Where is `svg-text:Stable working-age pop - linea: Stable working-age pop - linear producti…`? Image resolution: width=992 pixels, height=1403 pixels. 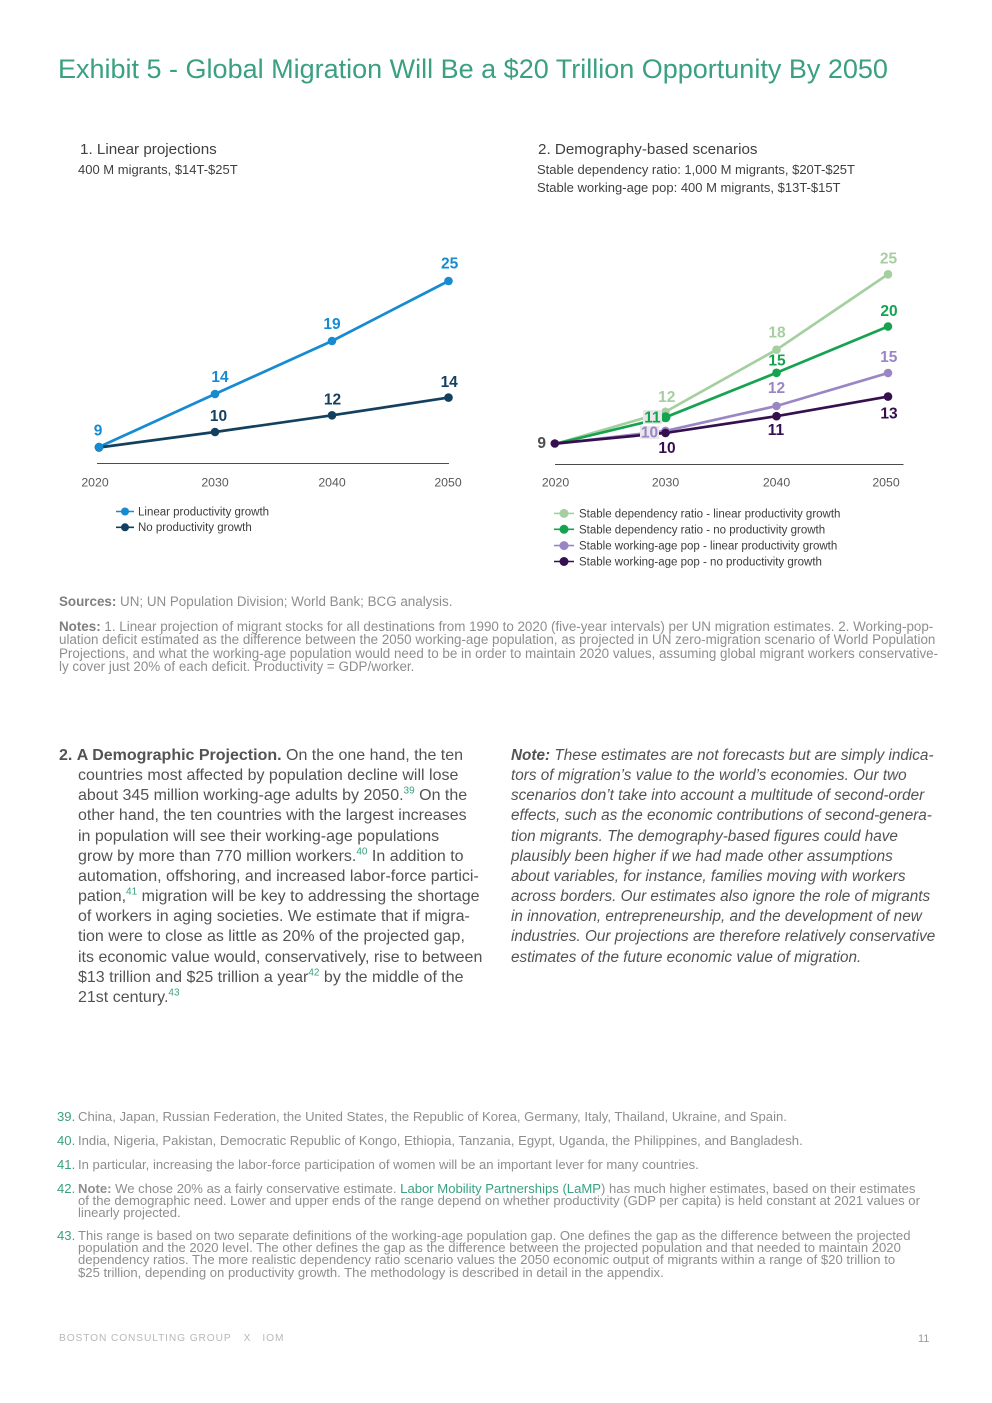
svg-text:Stable working-age pop - linea: Stable working-age pop - linear producti… is located at coordinates (708, 547).